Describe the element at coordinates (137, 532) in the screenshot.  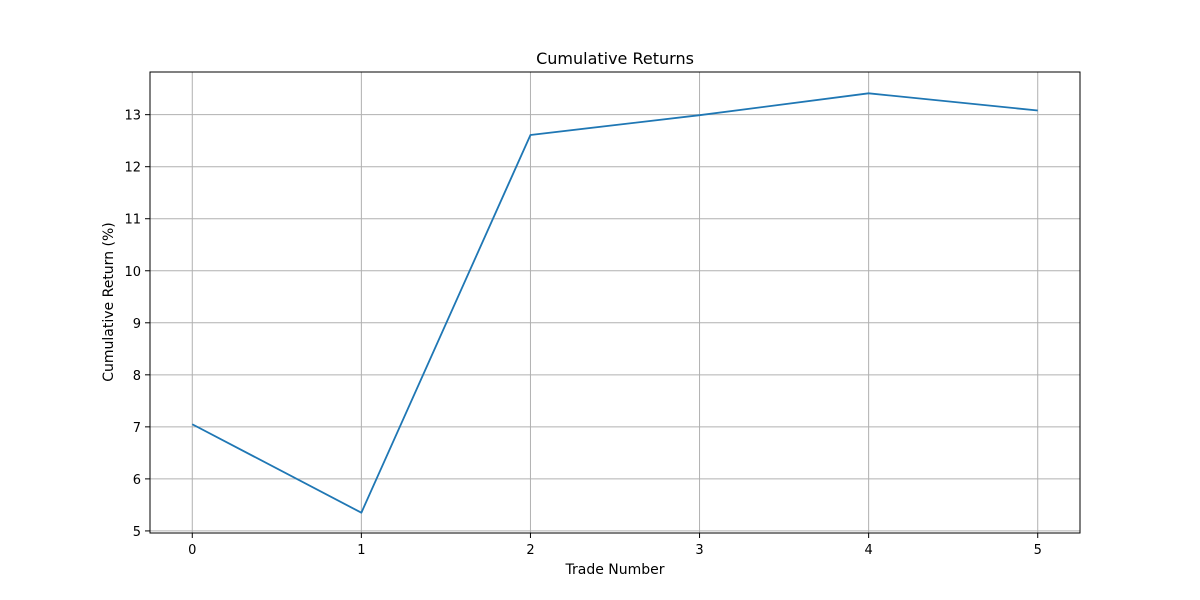
I see `y-tick-label: 5` at that location.